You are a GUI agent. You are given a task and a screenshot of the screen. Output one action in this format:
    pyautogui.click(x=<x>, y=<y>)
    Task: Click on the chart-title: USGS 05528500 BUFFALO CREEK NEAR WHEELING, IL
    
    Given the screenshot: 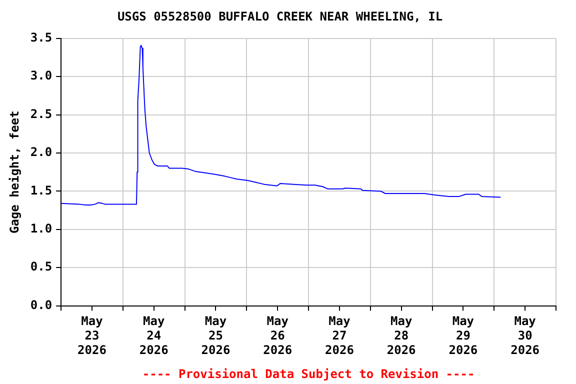 What is the action you would take?
    pyautogui.click(x=280, y=16)
    